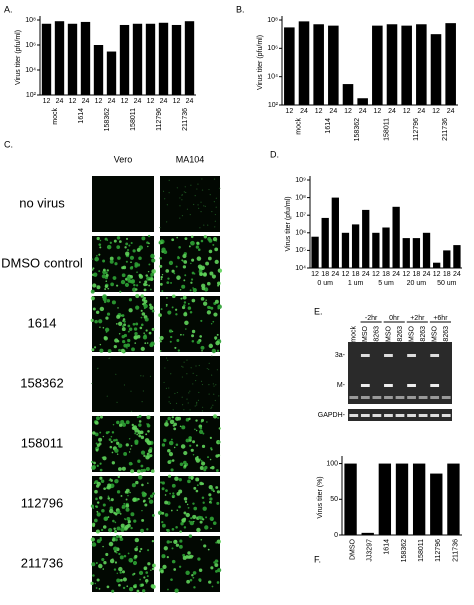 The width and height of the screenshot is (474, 605). Describe the element at coordinates (81, 116) in the screenshot. I see `group-label: 1614` at that location.